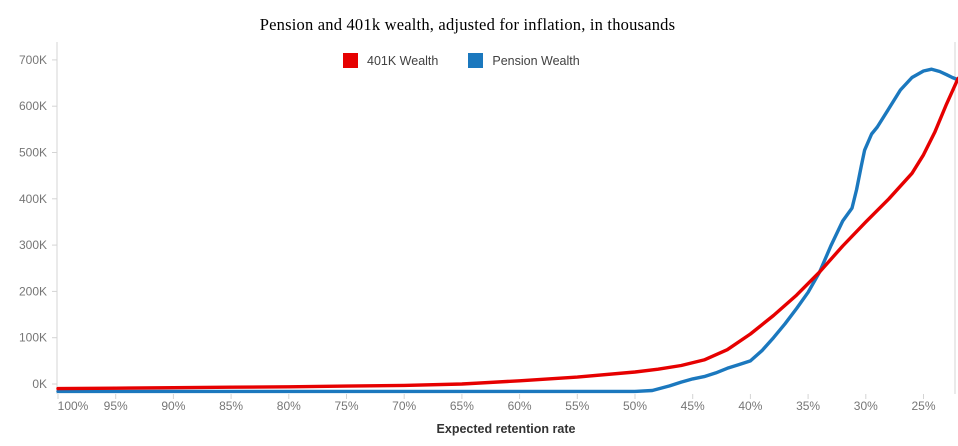  Describe the element at coordinates (33, 199) in the screenshot. I see `y-tick-label: 400K` at that location.